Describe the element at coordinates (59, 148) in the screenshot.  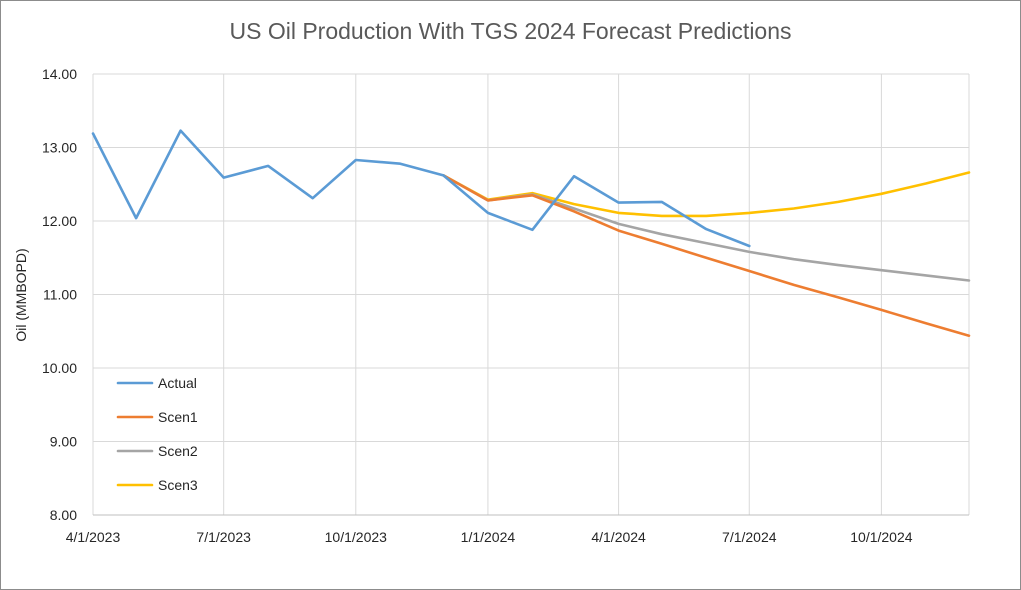
I see `y-tick-label: 13.00` at that location.